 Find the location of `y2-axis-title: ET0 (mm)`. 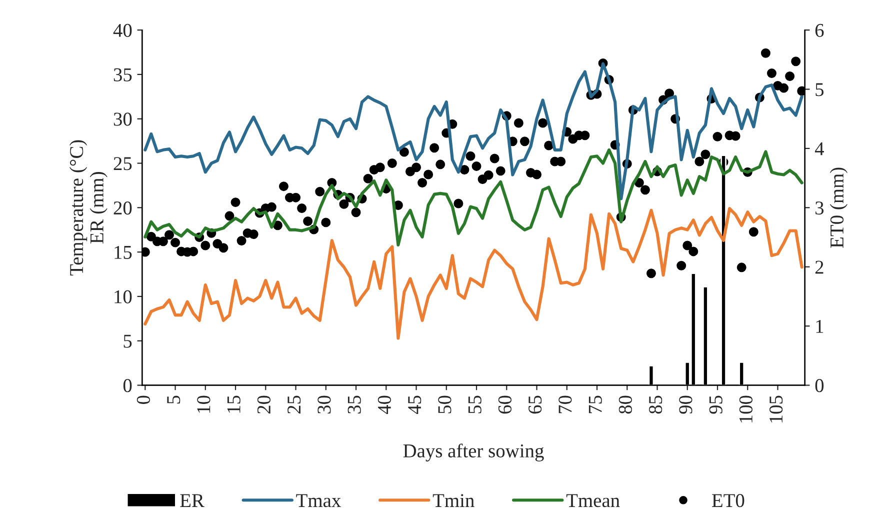

y2-axis-title: ET0 (mm) is located at coordinates (839, 208).